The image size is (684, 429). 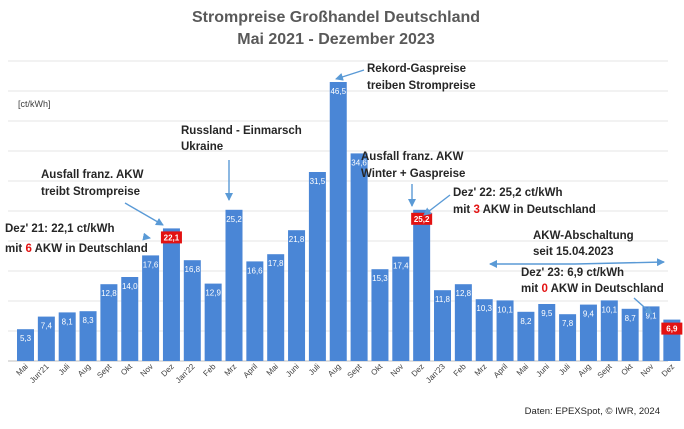 What do you see at coordinates (34, 104) in the screenshot?
I see `y-axis-unit: [ct/kWh]` at bounding box center [34, 104].